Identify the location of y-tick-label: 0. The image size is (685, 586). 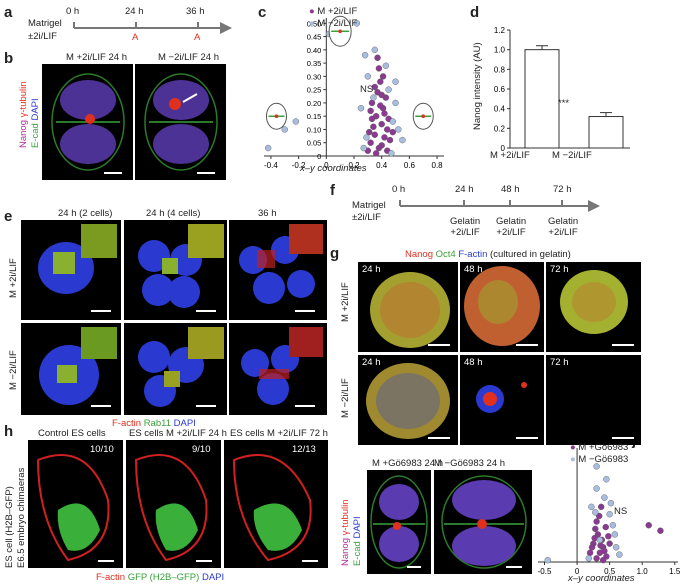
(319, 156).